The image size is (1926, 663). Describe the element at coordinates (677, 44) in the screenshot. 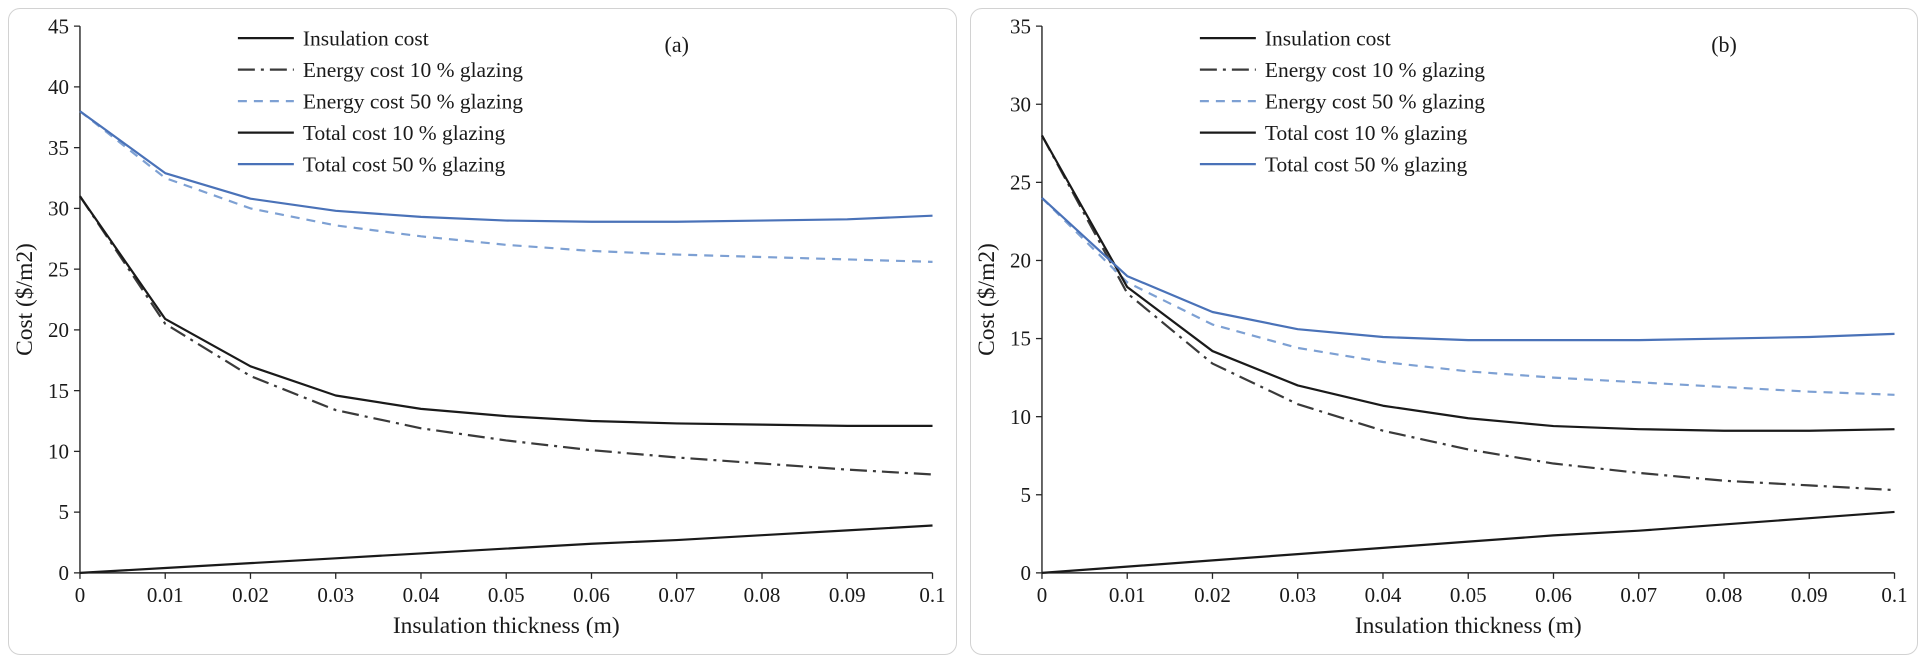

I see `panel-label: (a)` at that location.